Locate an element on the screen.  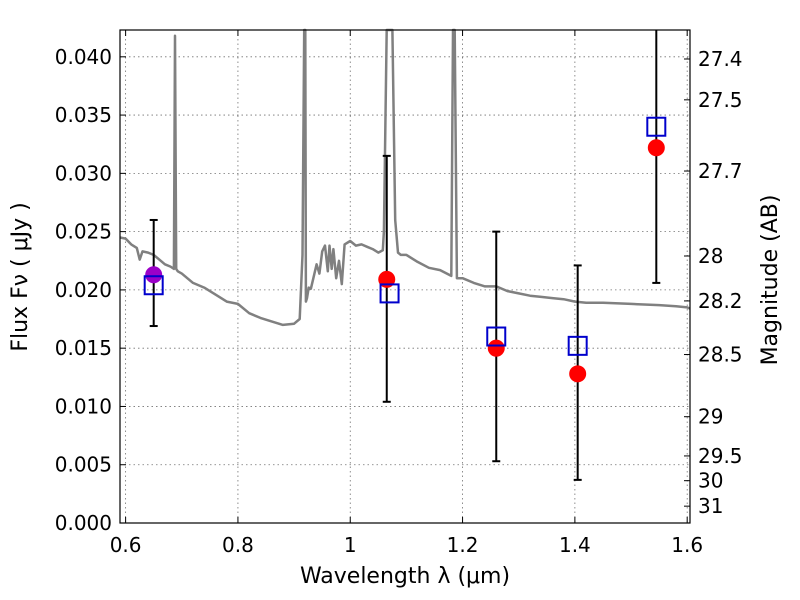
magnitude-tick-label: 30 is located at coordinates (710, 481).